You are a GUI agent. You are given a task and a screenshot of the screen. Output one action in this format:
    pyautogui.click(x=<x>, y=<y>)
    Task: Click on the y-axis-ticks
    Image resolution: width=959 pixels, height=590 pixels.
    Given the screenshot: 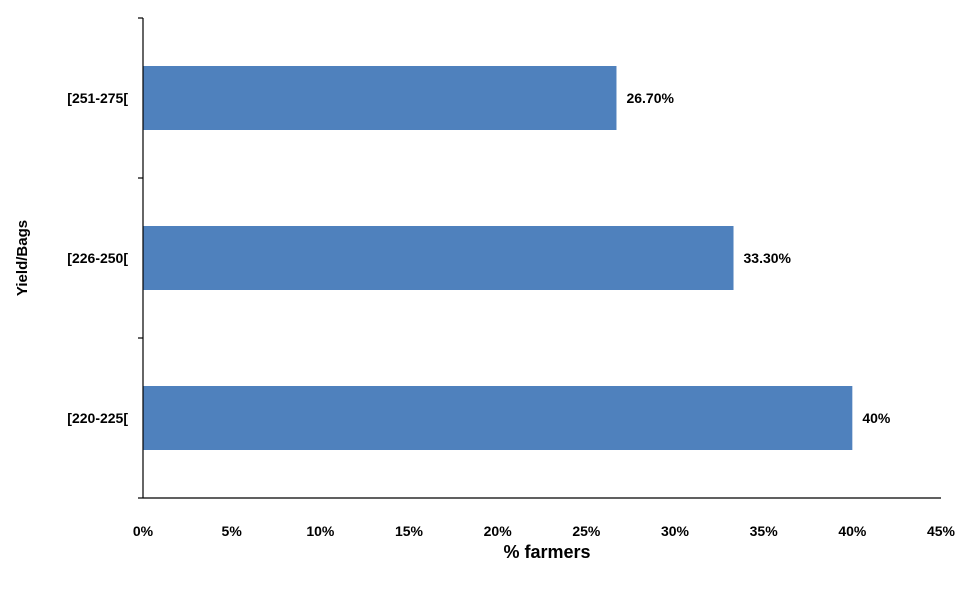 What is the action you would take?
    pyautogui.click(x=140, y=258)
    